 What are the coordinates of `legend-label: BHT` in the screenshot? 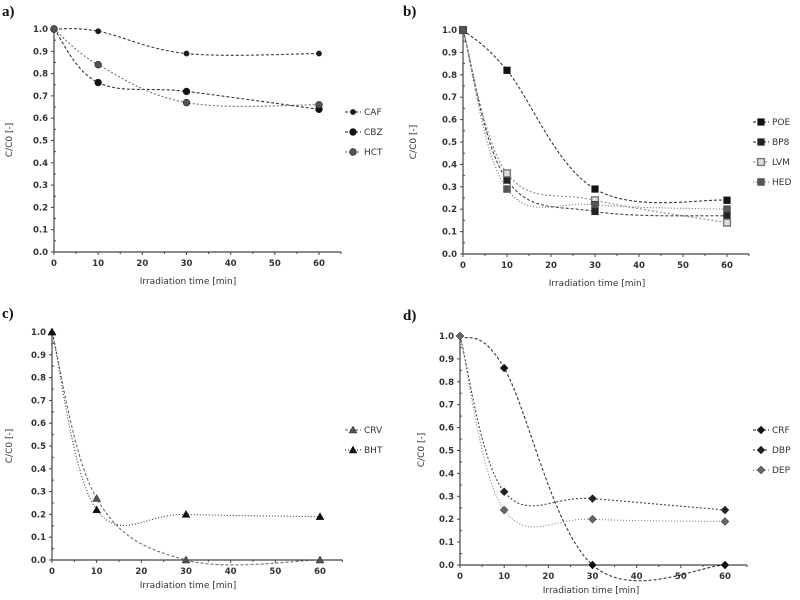 It's located at (373, 451).